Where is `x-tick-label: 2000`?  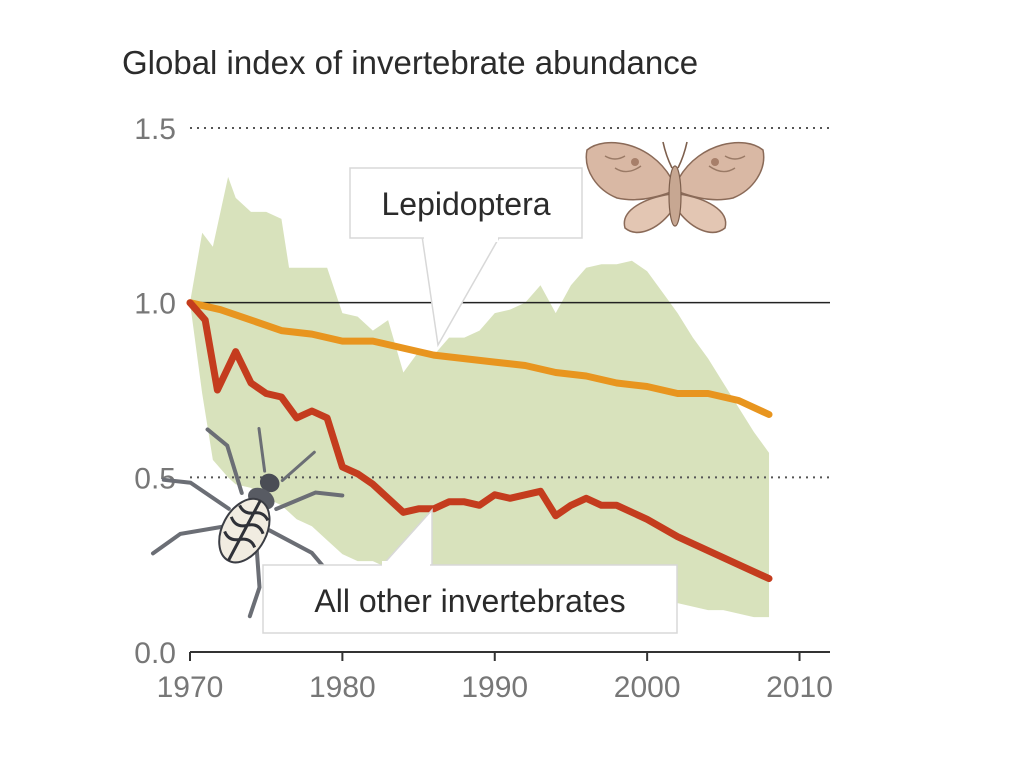 x-tick-label: 2000 is located at coordinates (647, 687).